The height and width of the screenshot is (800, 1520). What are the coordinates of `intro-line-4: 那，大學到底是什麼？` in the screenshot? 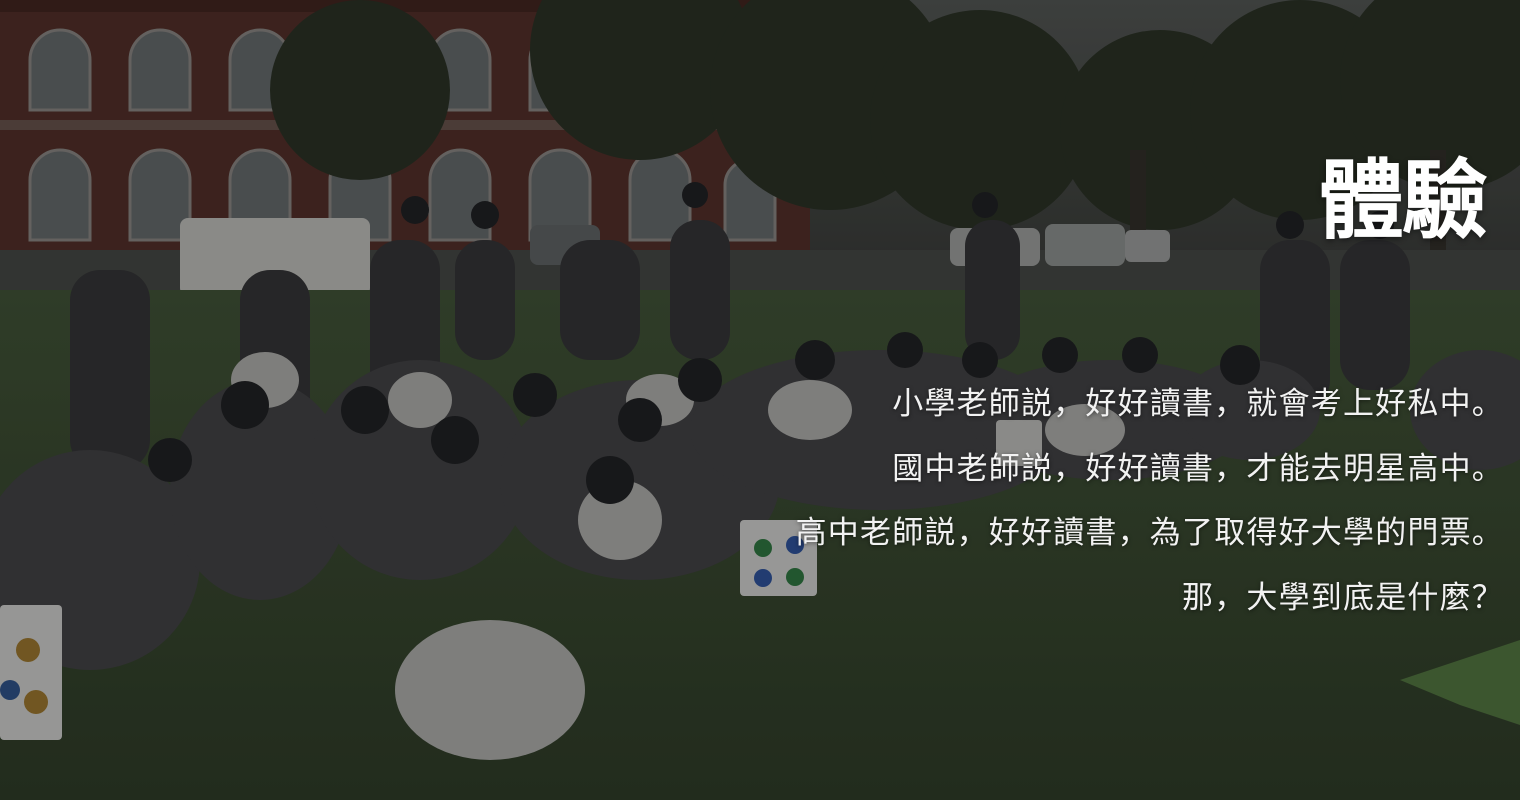 It's located at (1343, 597).